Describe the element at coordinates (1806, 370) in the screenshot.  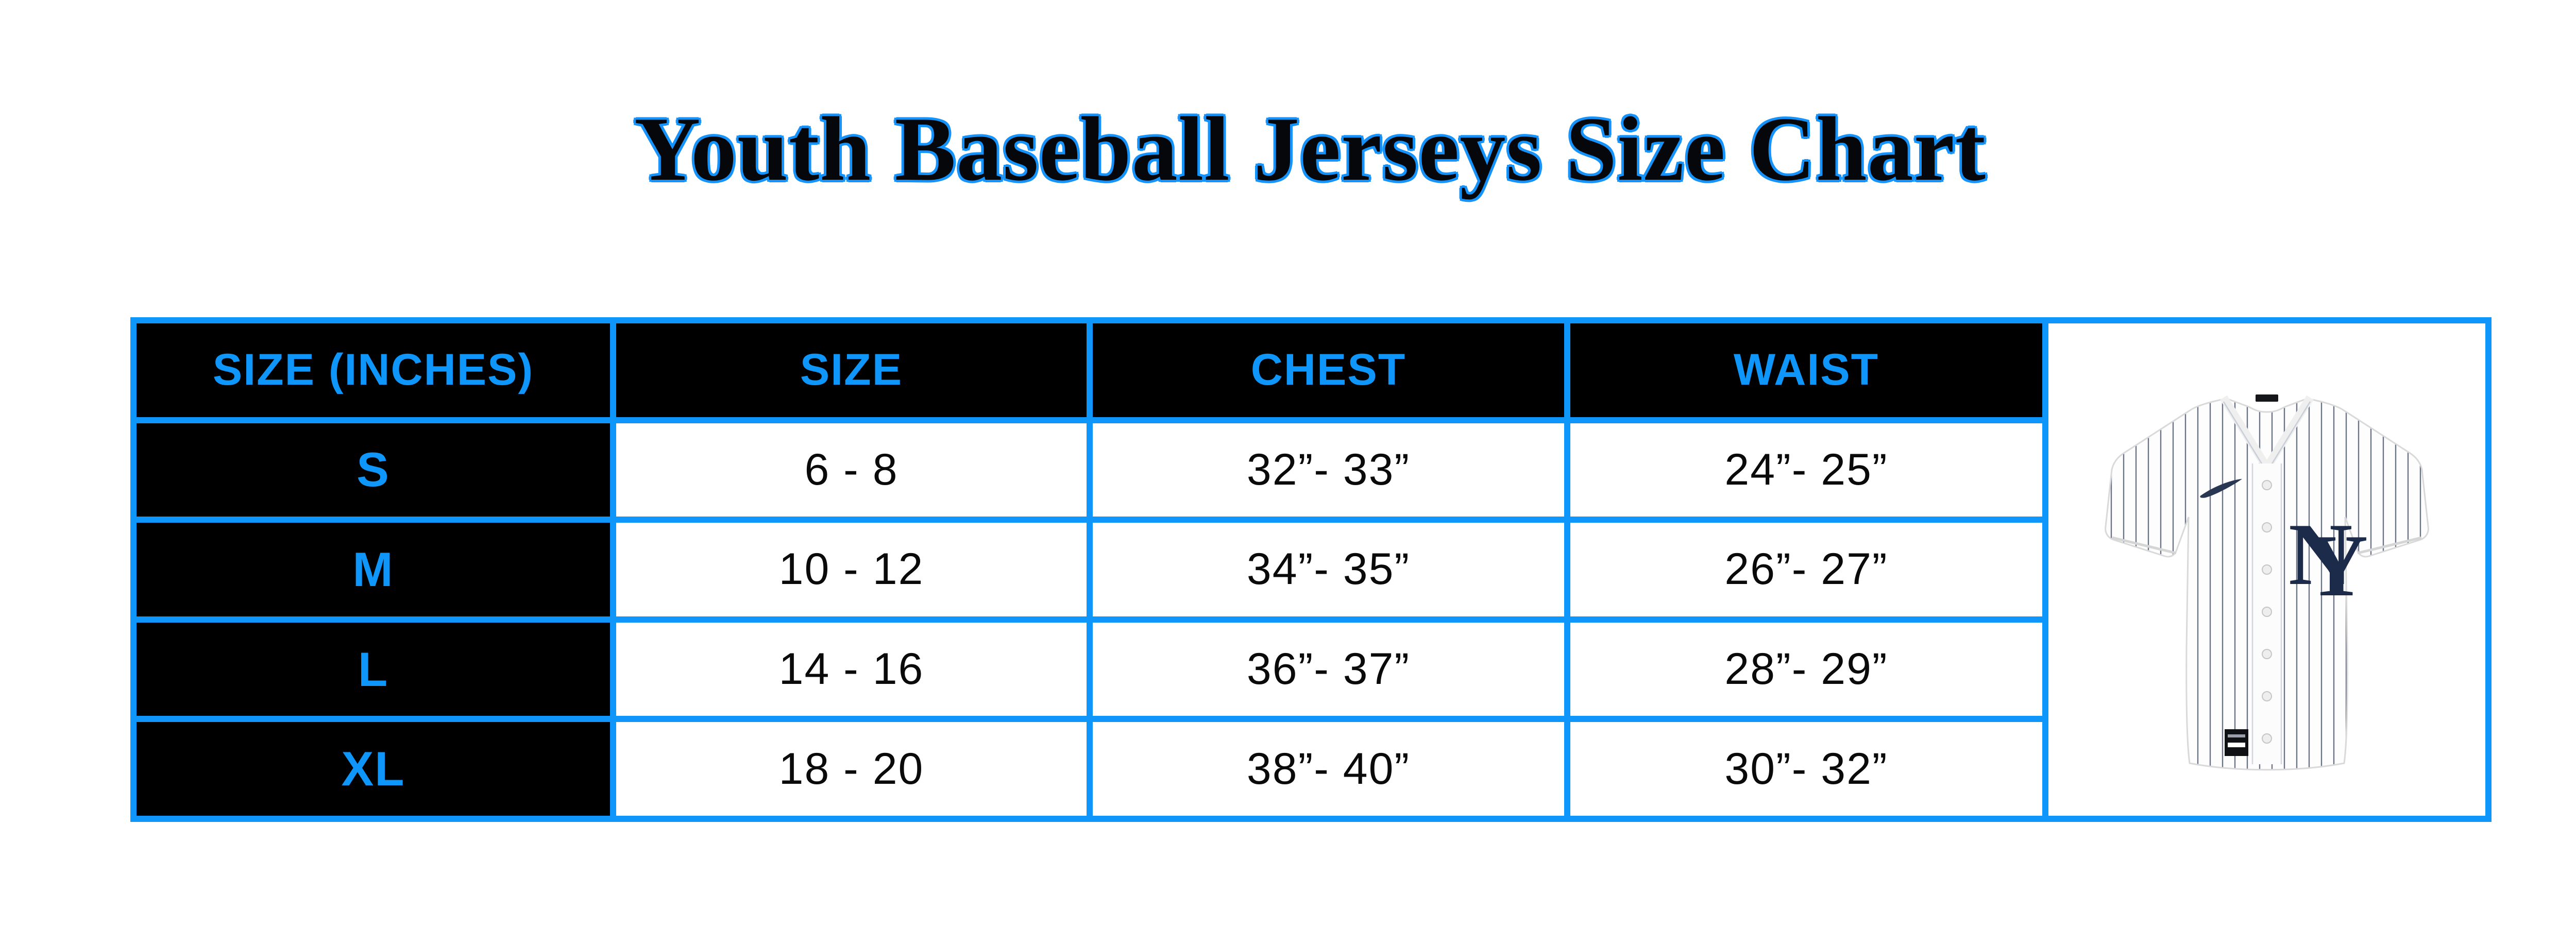
I see `header-waist: WAIST` at that location.